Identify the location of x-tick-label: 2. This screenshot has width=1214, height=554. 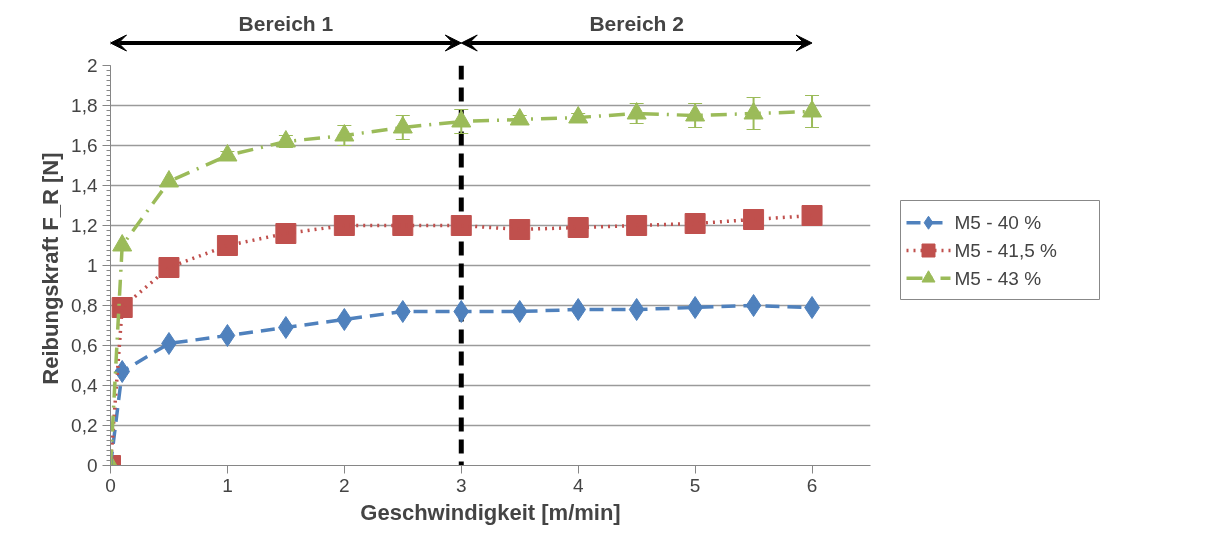
(344, 485).